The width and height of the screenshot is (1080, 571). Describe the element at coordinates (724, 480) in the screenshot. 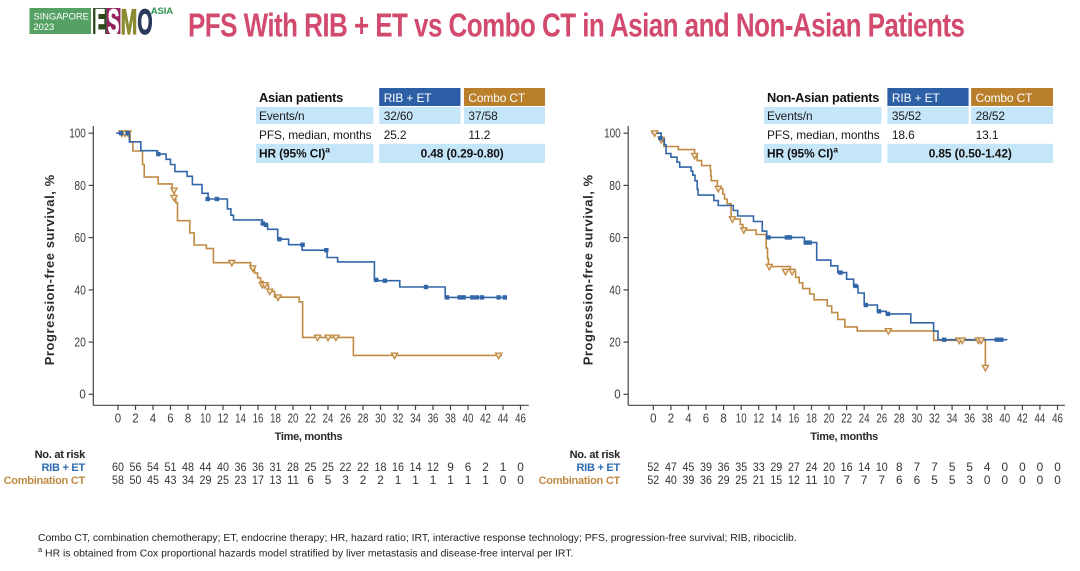

I see `svg-text: 29` at that location.